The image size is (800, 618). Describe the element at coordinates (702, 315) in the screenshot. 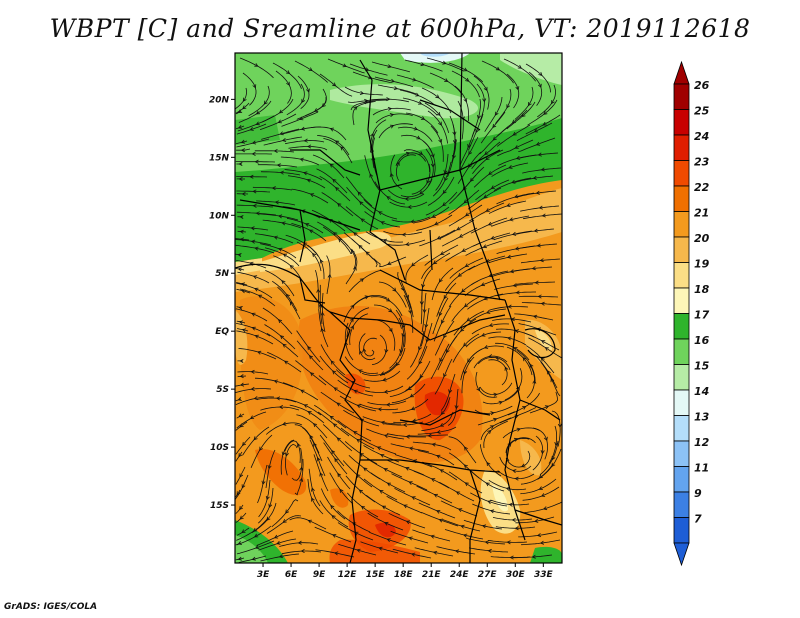

I see `colorbar-label: 17` at that location.